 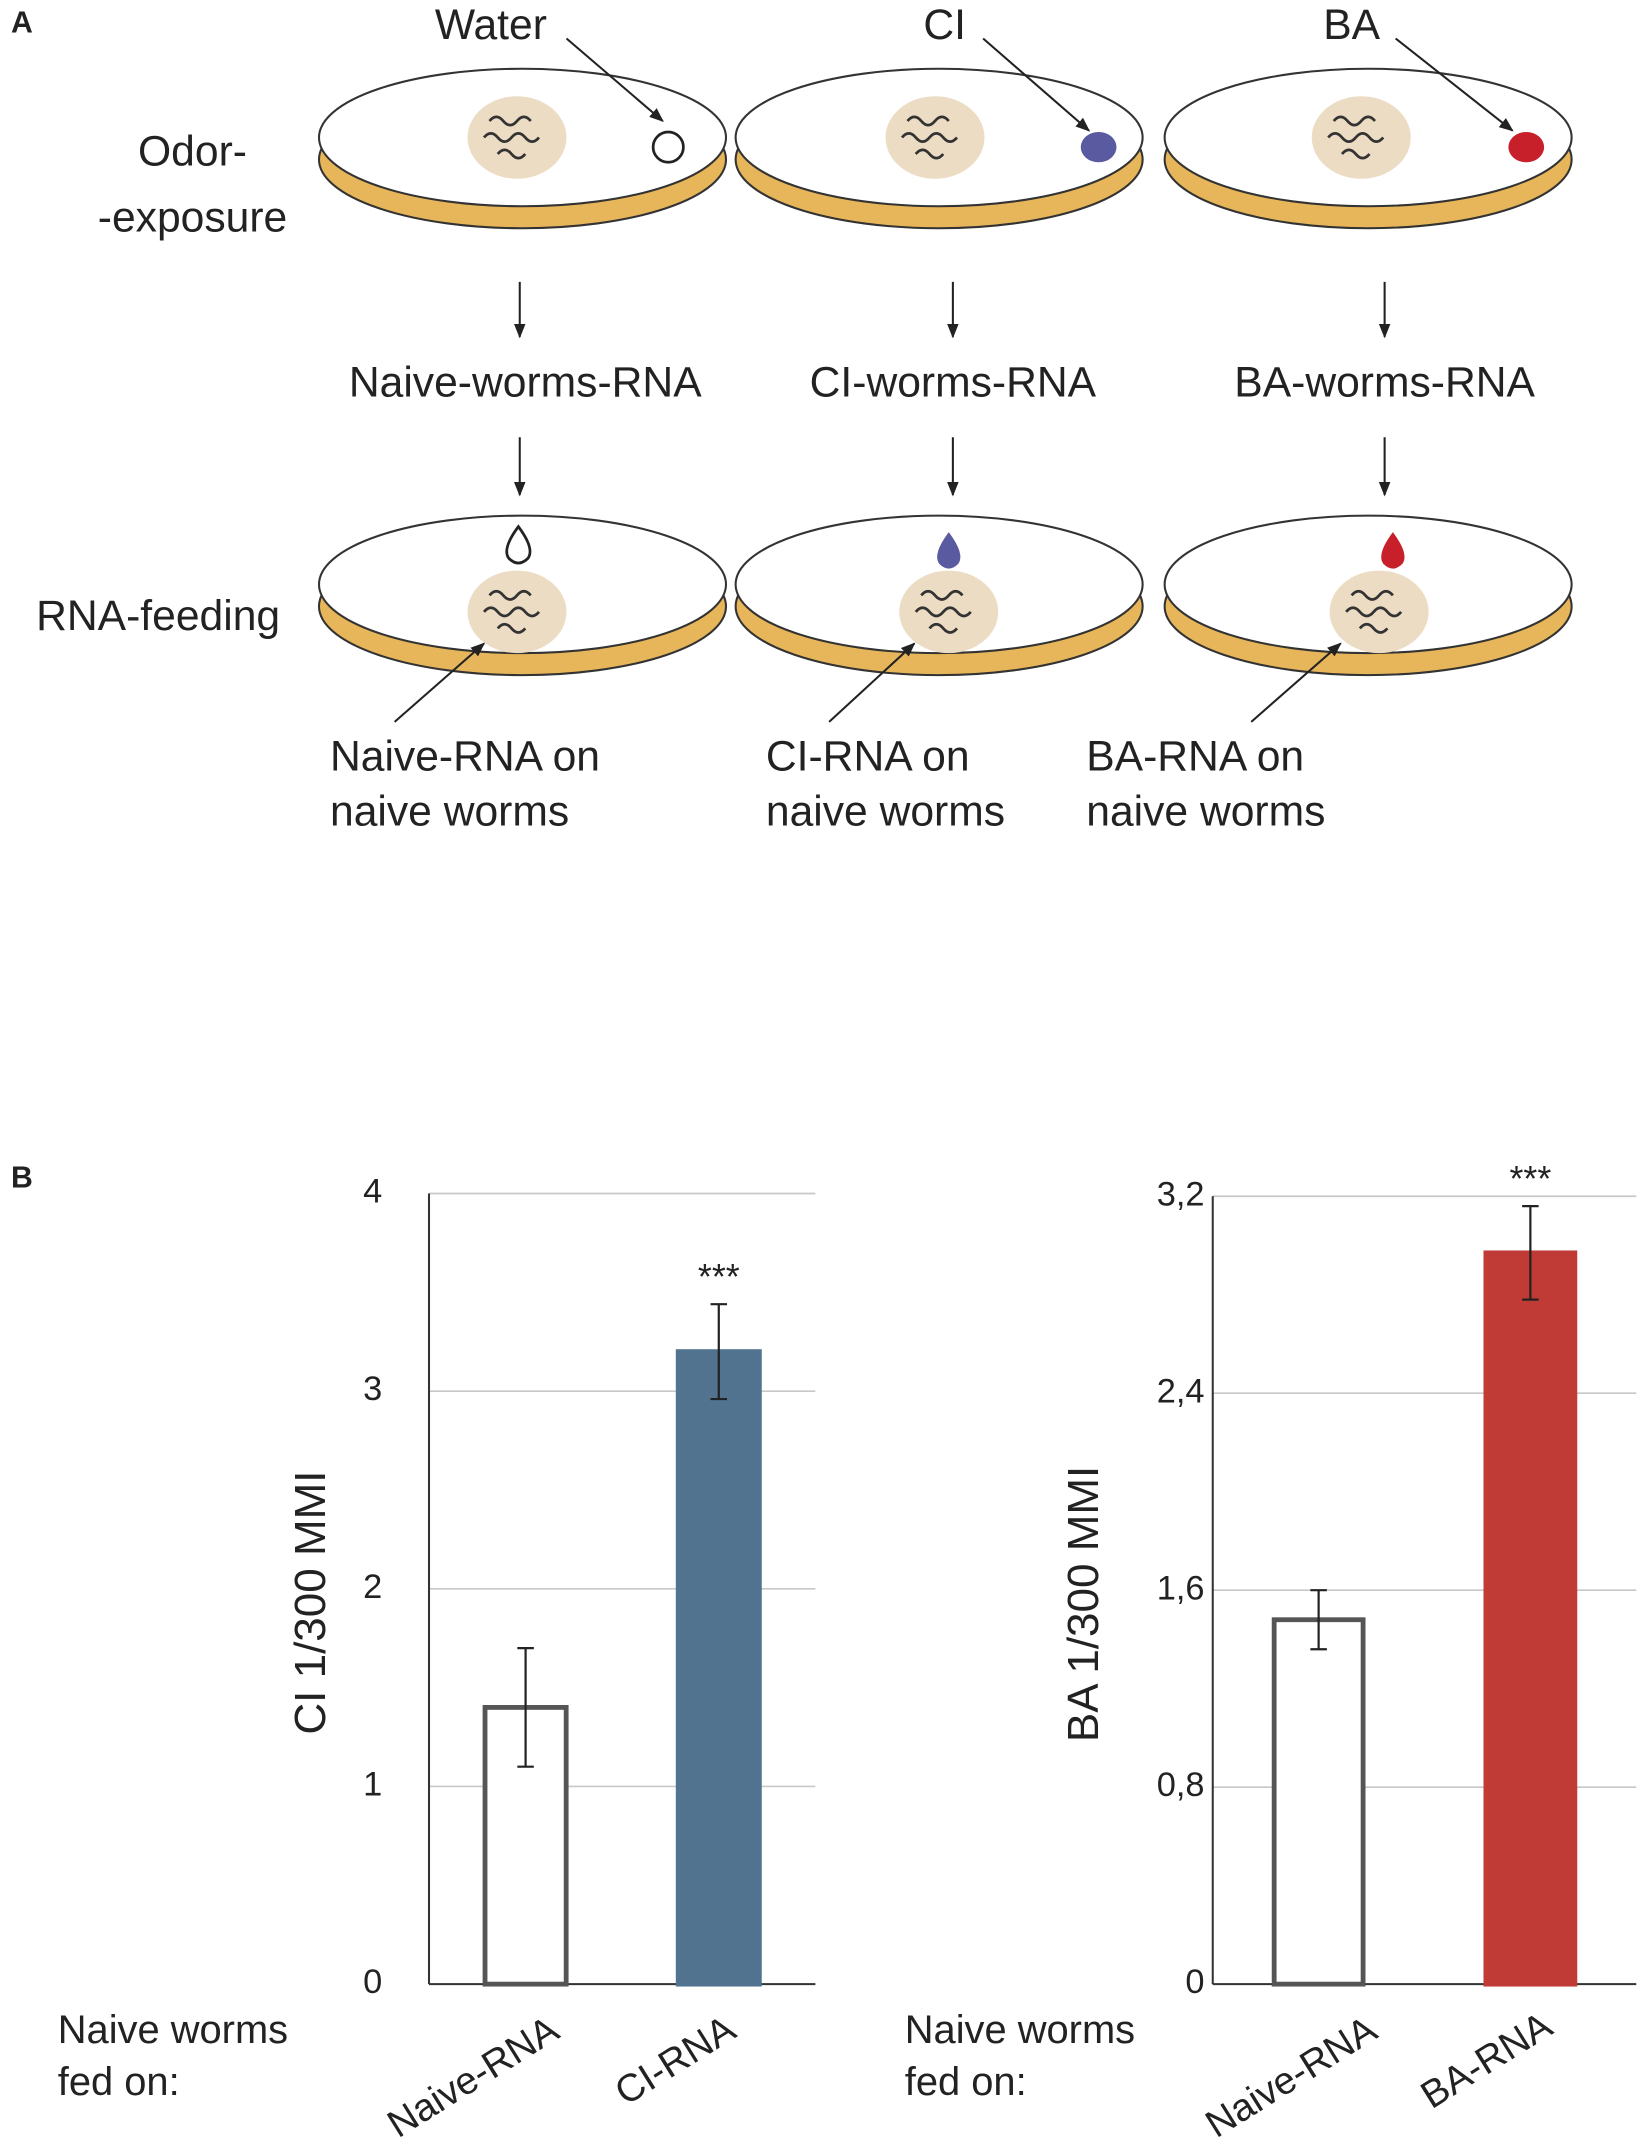 What do you see at coordinates (1351, 25) in the screenshot?
I see `odor-label: BA` at bounding box center [1351, 25].